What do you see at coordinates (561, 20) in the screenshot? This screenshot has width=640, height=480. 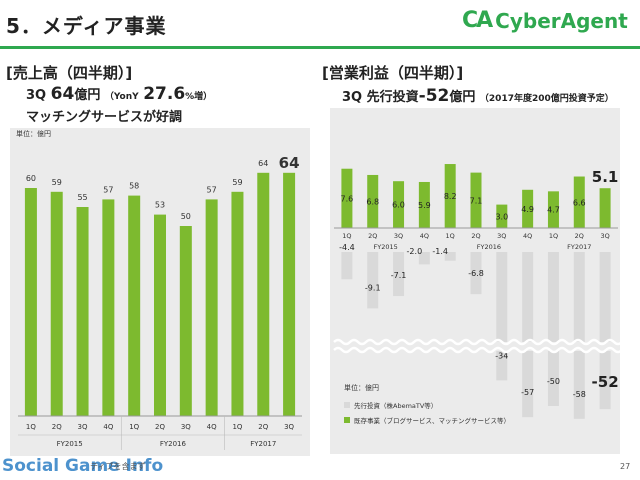 I see `brand-name: CyberAgent` at bounding box center [561, 20].